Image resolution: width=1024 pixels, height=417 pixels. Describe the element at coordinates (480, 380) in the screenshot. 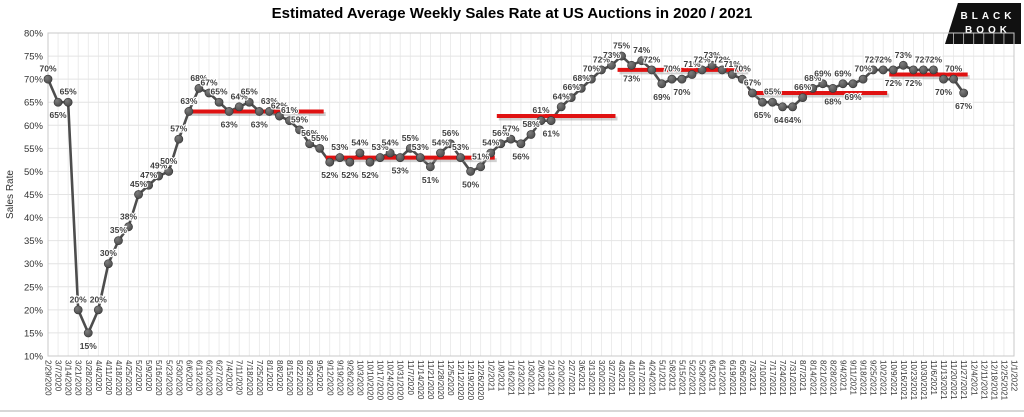

I see `svg-text: 12/26/2020` at that location.